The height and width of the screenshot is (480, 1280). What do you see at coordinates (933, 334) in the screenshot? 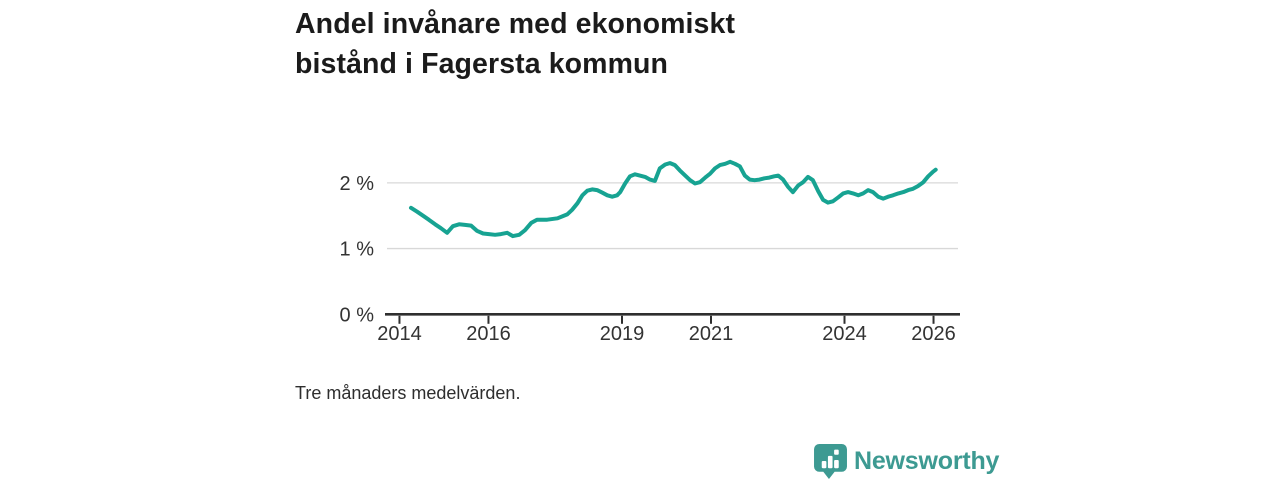
I see `x-tick-label: 2026` at bounding box center [933, 334].